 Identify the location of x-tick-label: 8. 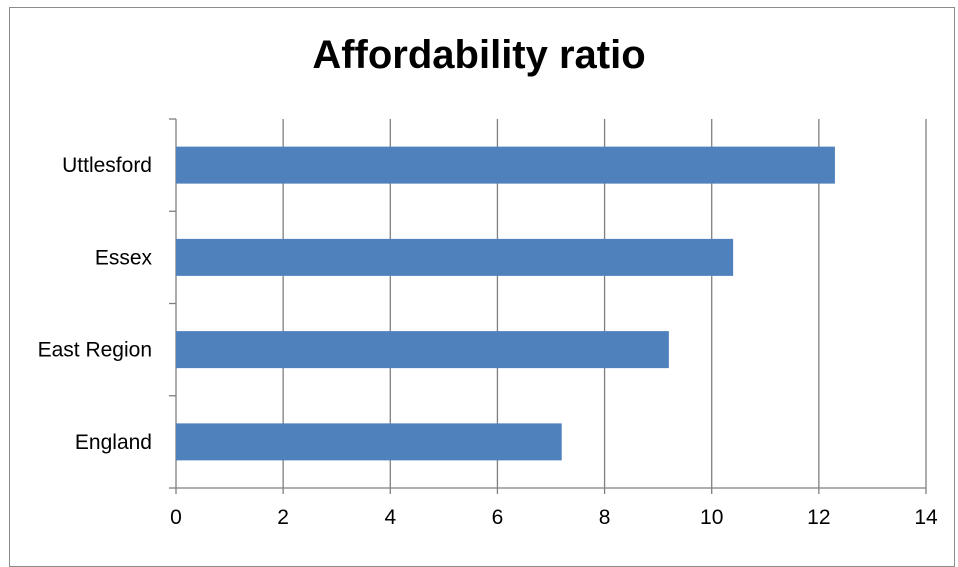
(605, 517).